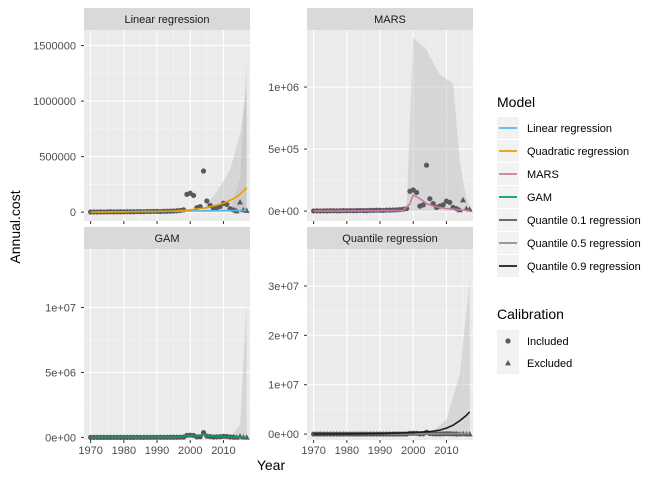  Describe the element at coordinates (15, 226) in the screenshot. I see `y-axis-title: Annual.cost` at that location.